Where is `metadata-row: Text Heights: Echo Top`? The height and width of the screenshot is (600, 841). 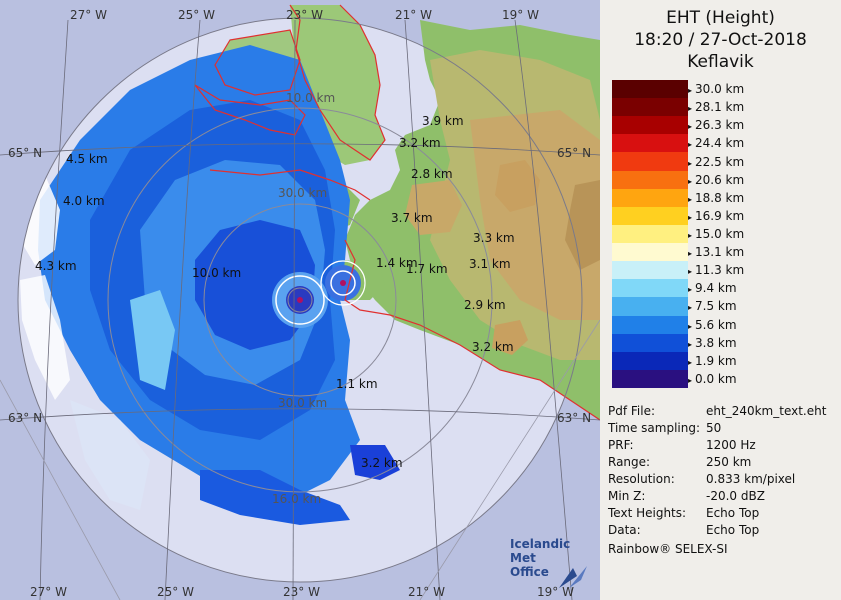 metadata-row: Text Heights: Echo Top is located at coordinates (684, 513).